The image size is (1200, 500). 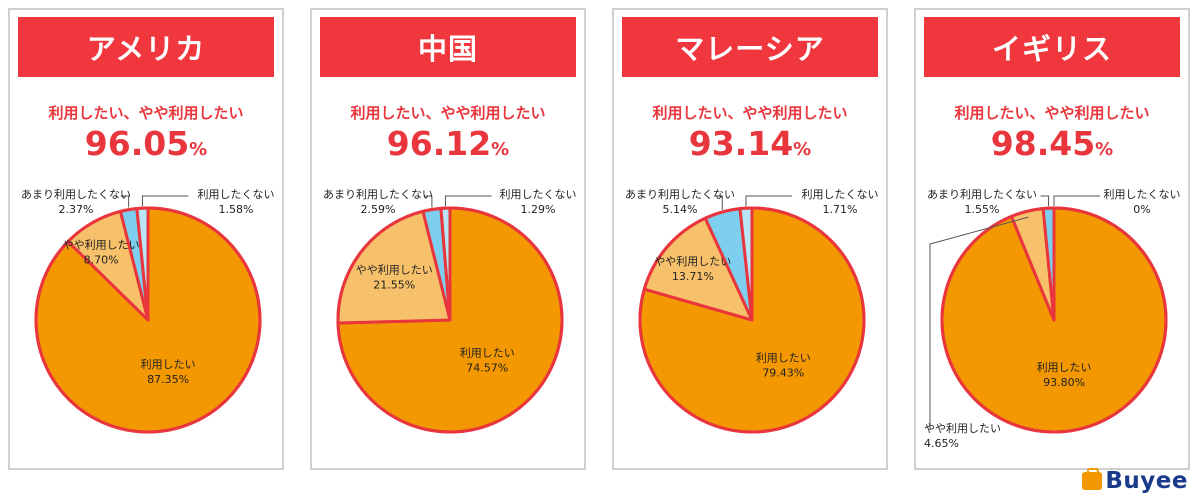 I want to click on slice-label-not-want: 利用したくない 0%, so click(x=1142, y=202).